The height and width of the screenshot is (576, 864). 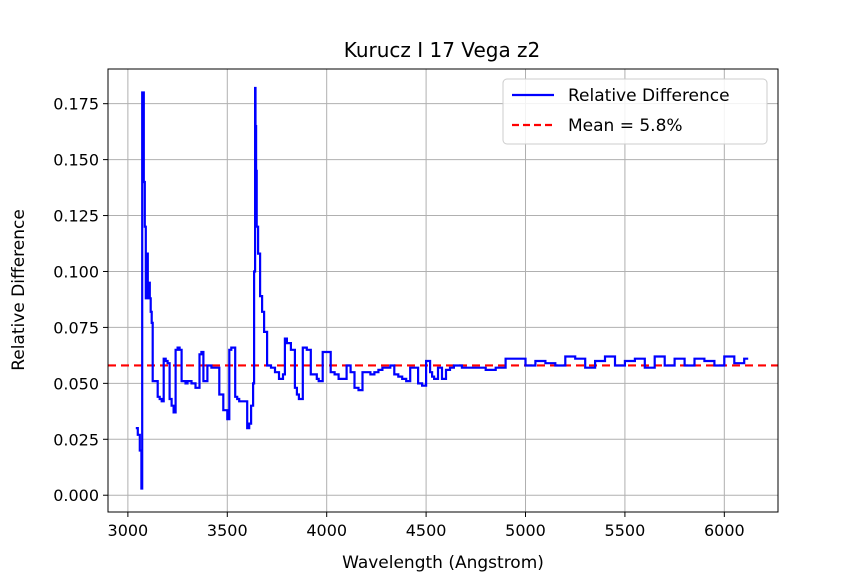 I want to click on x-axis-label: Wavelength (Angstrom), so click(x=443, y=563).